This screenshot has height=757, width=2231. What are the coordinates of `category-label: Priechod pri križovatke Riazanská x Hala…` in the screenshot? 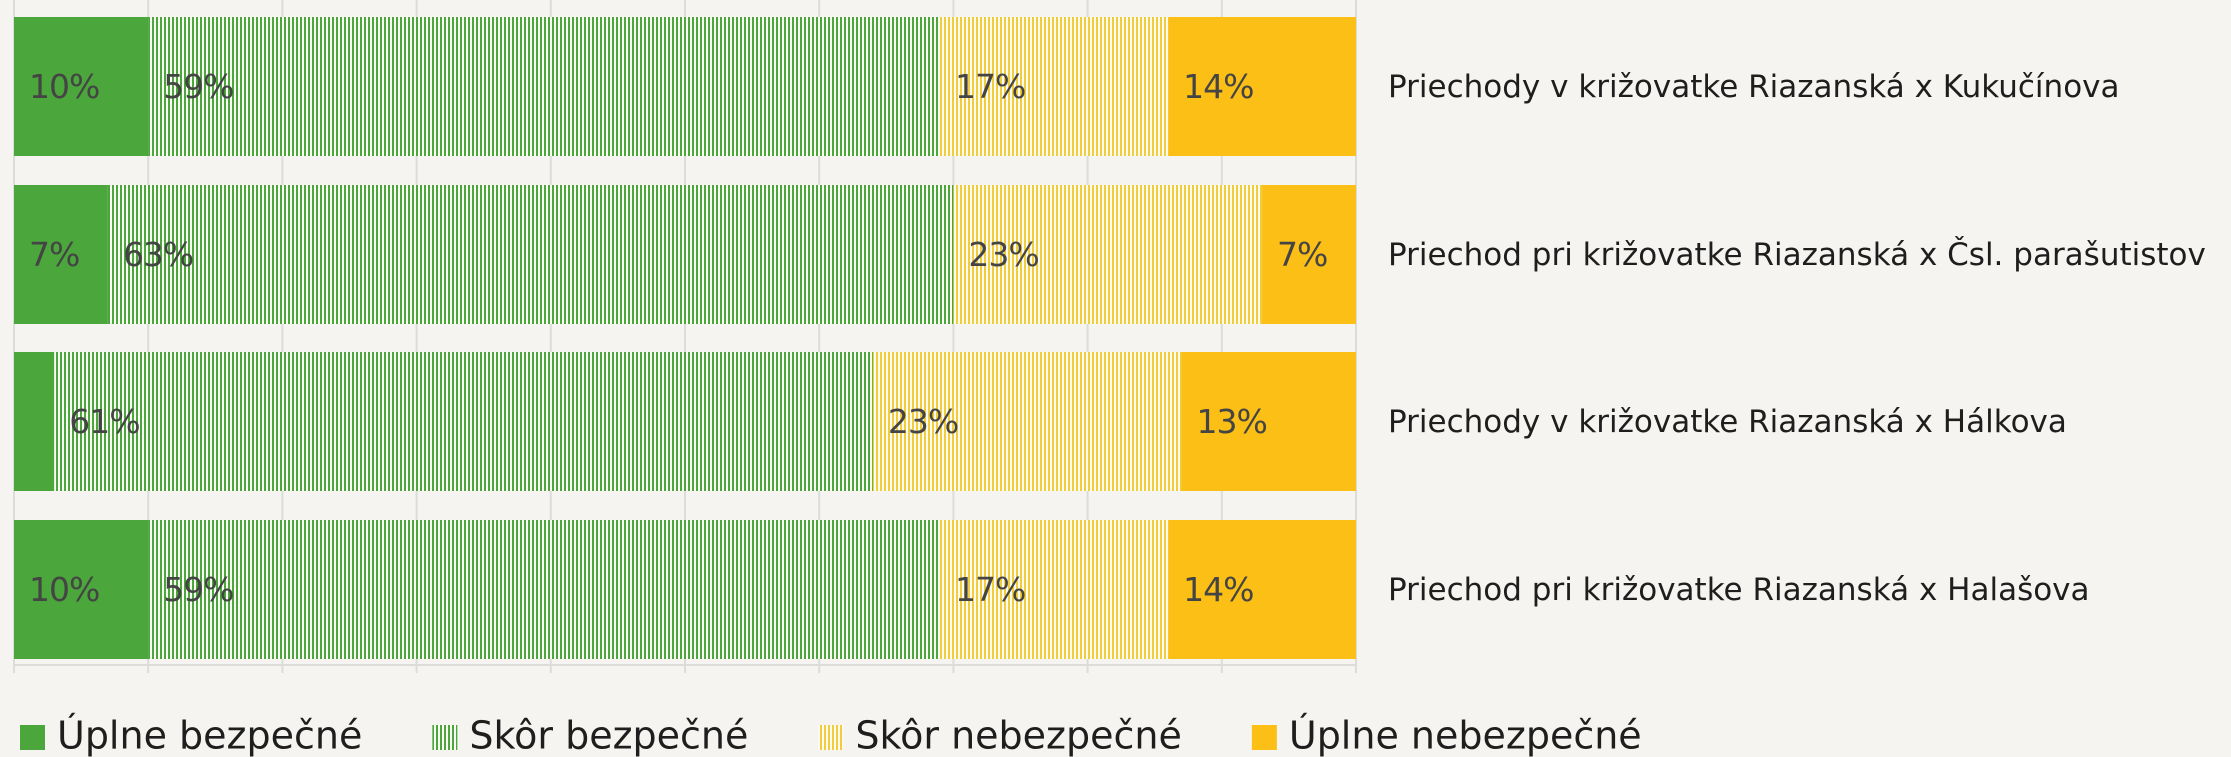 It's located at (1739, 590).